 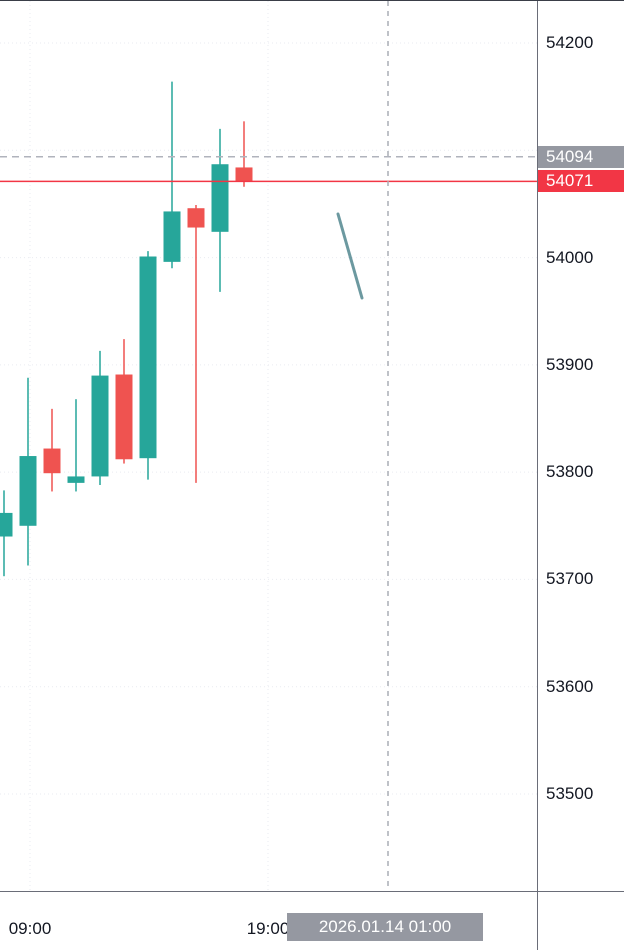 What do you see at coordinates (570, 686) in the screenshot?
I see `price-axis-label: 53600` at bounding box center [570, 686].